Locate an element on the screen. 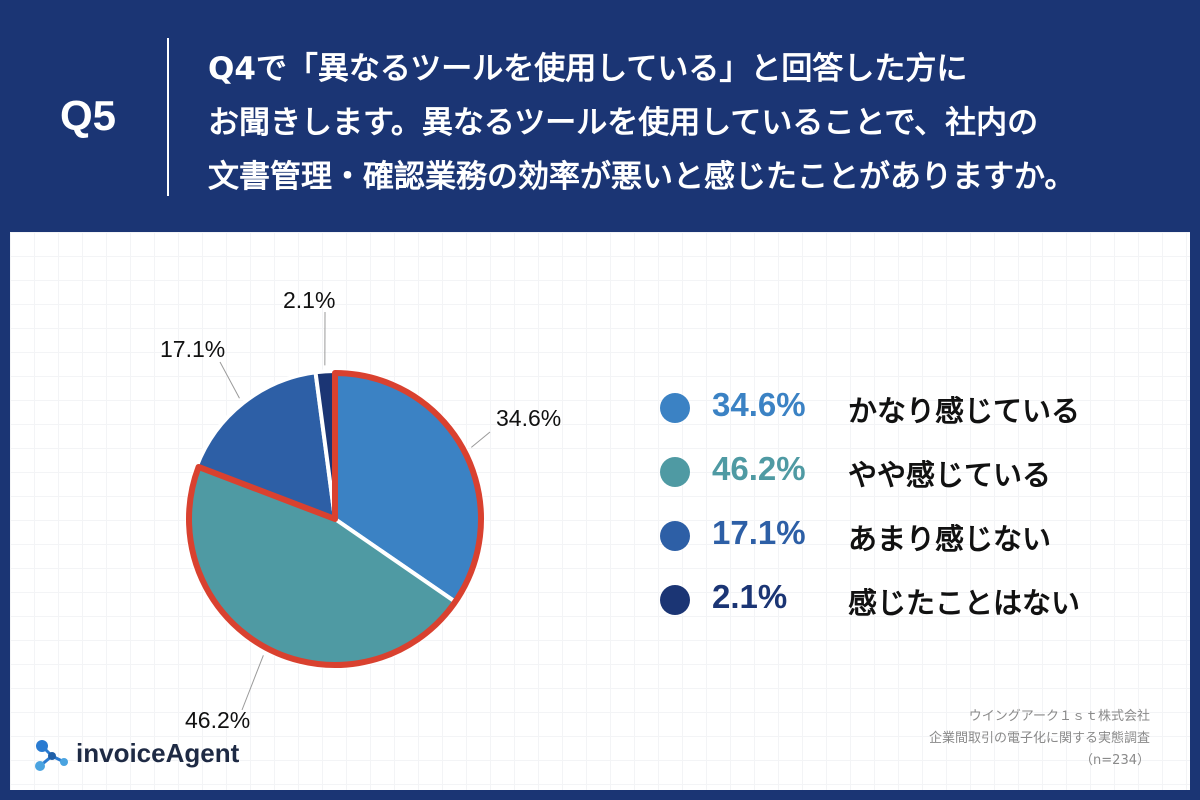 The height and width of the screenshot is (800, 1200). question-line-3: 文書管理・確認業務の効率が悪いと感じたことがありますか。 is located at coordinates (642, 177).